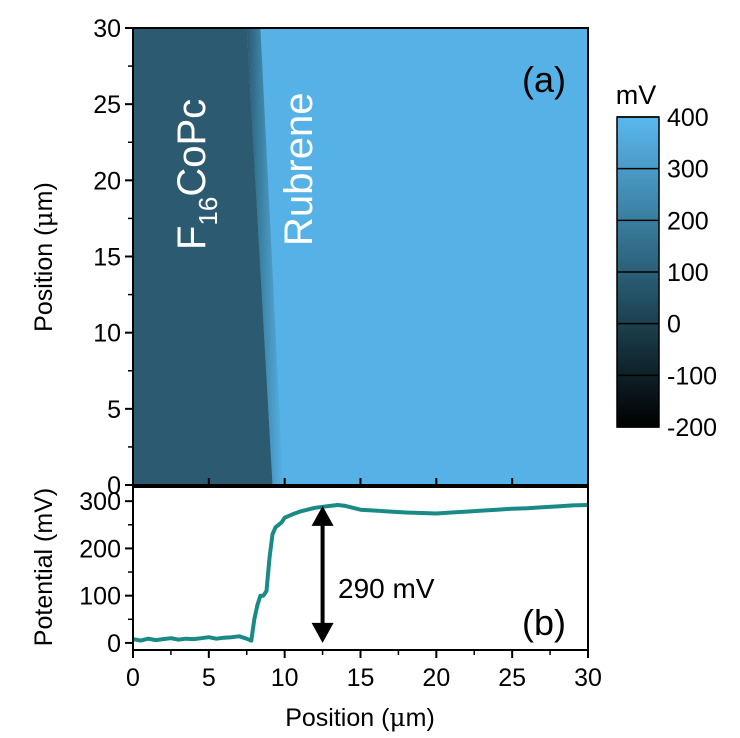 Image resolution: width=740 pixels, height=738 pixels. Describe the element at coordinates (133, 678) in the screenshot. I see `x-tick-label: 0` at that location.